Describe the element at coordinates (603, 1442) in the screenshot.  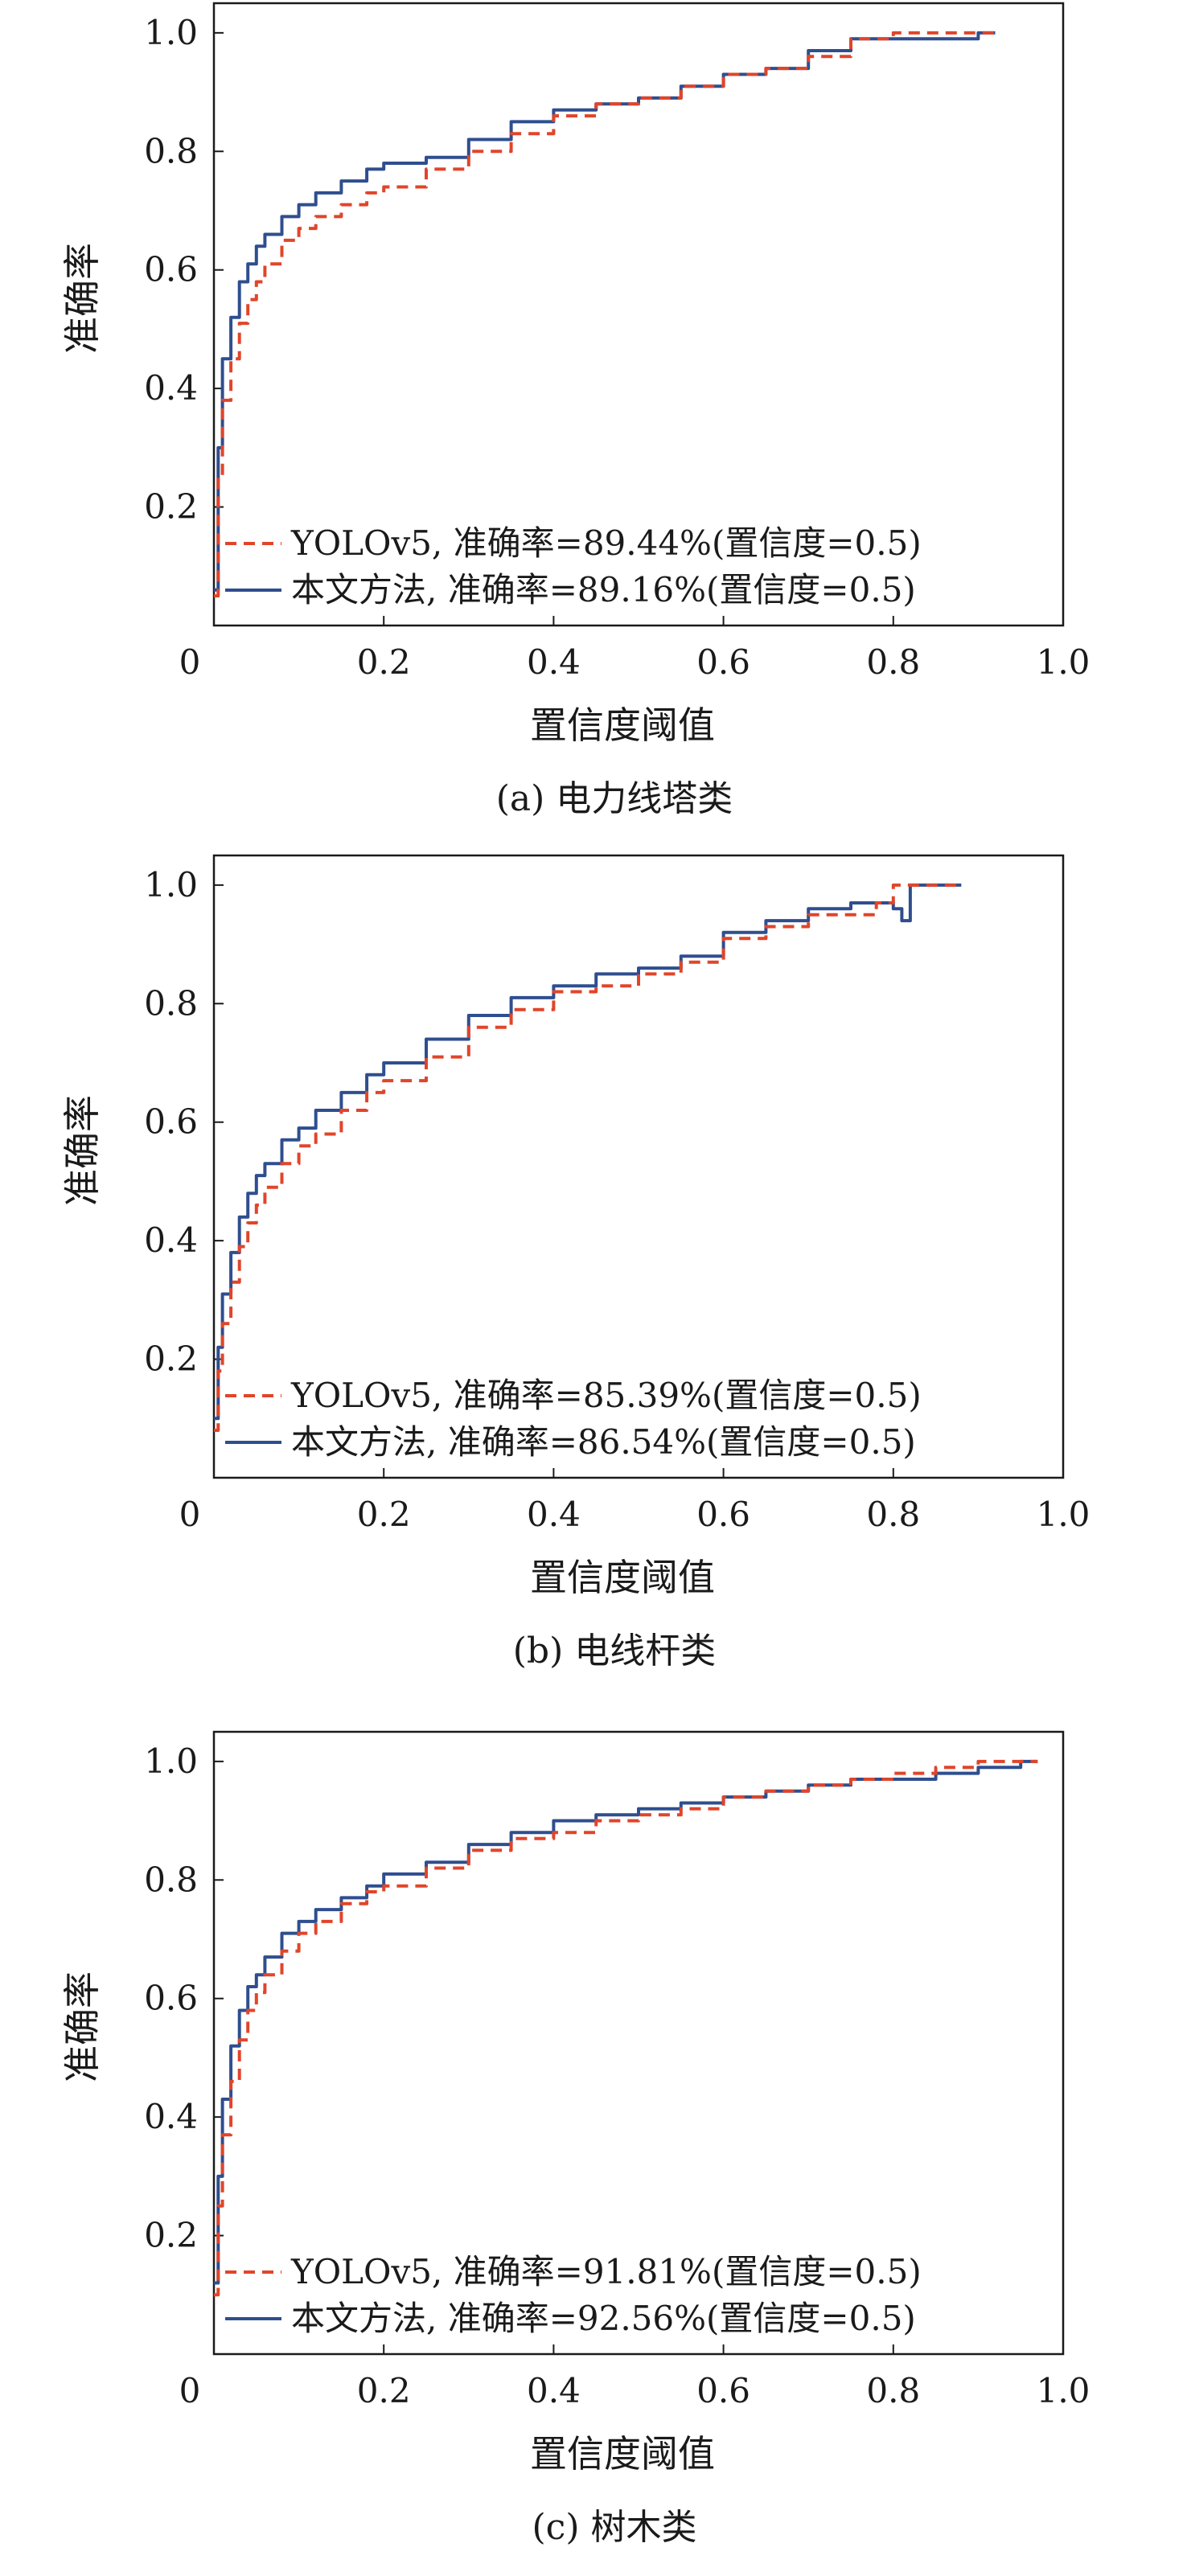
I see `legend-entry: 本文方法, 准确率=86.54%(置信度=0.5)` at that location.